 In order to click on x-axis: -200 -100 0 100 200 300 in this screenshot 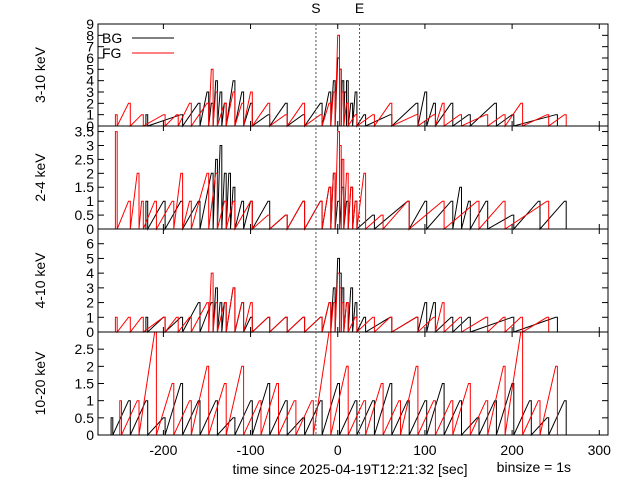, I will do `click(380, 450)`.